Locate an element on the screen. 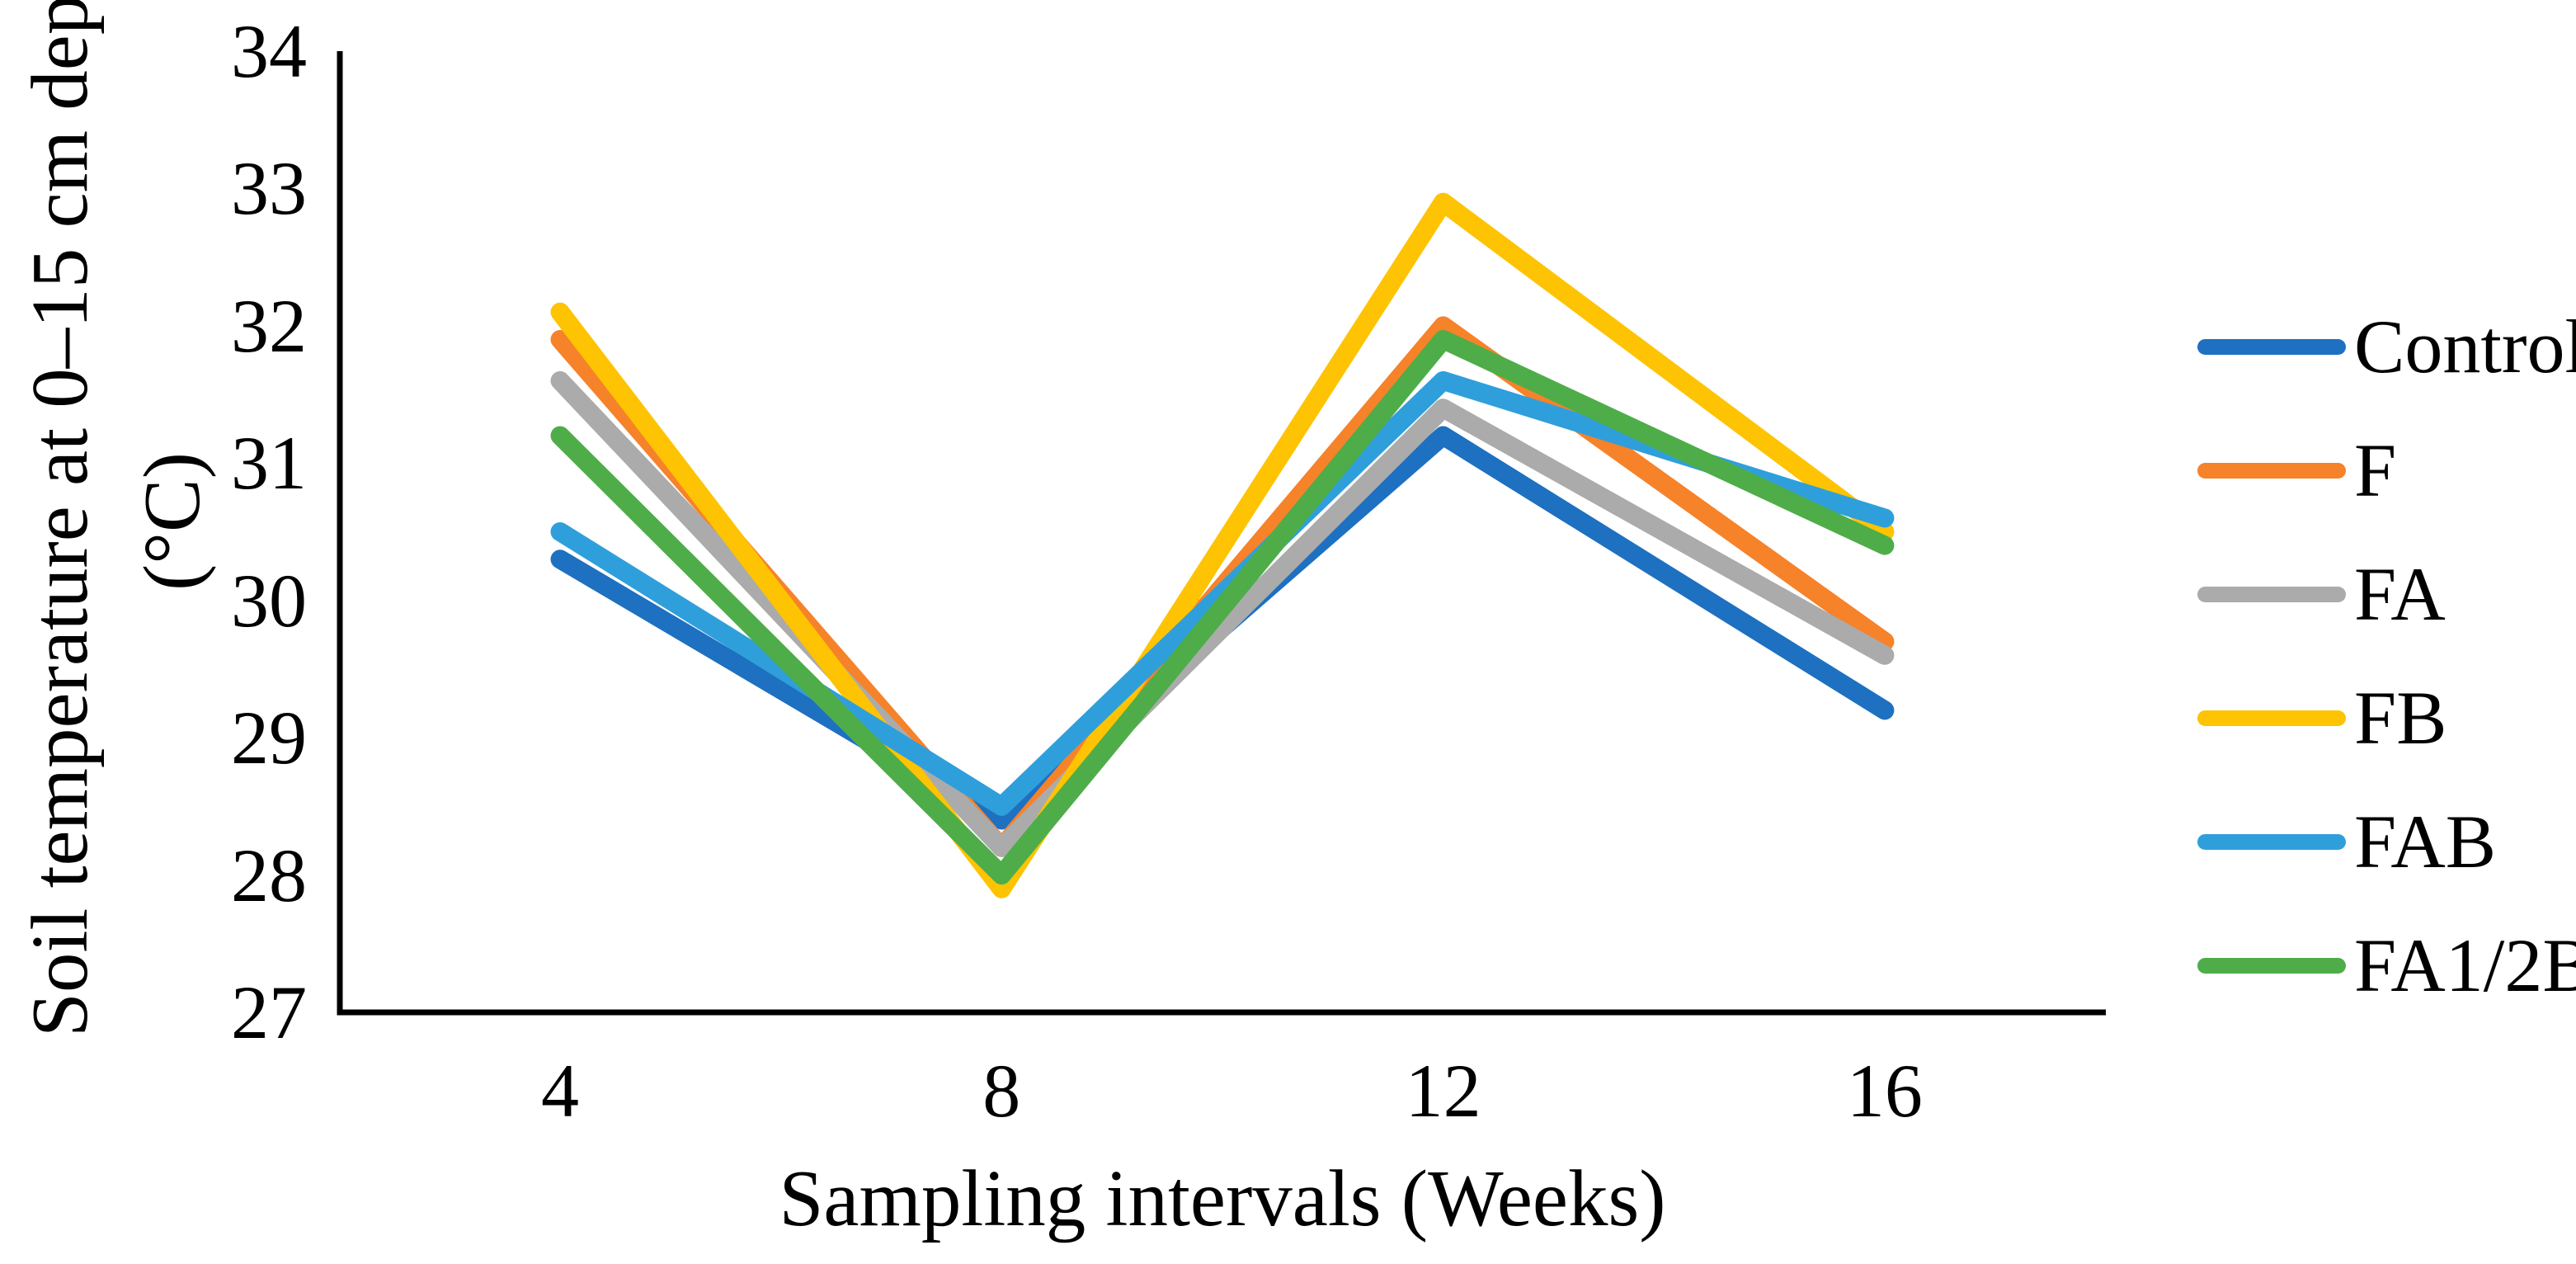 The width and height of the screenshot is (2576, 1264). legend-item-fab: FAB is located at coordinates (2386, 841).